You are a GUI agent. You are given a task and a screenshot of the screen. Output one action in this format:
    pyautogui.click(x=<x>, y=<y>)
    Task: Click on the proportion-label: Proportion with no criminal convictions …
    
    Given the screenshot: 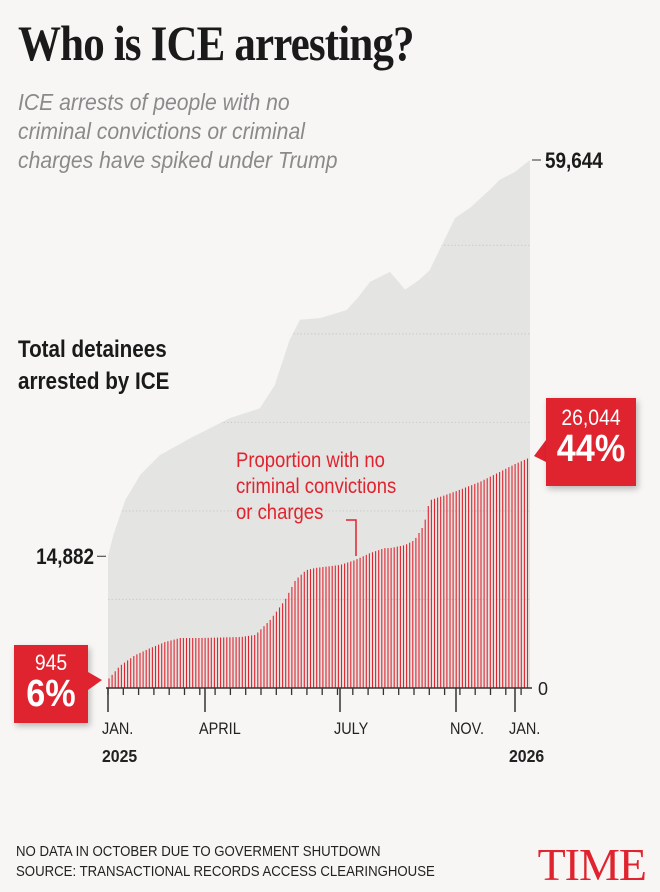 What is the action you would take?
    pyautogui.click(x=316, y=486)
    